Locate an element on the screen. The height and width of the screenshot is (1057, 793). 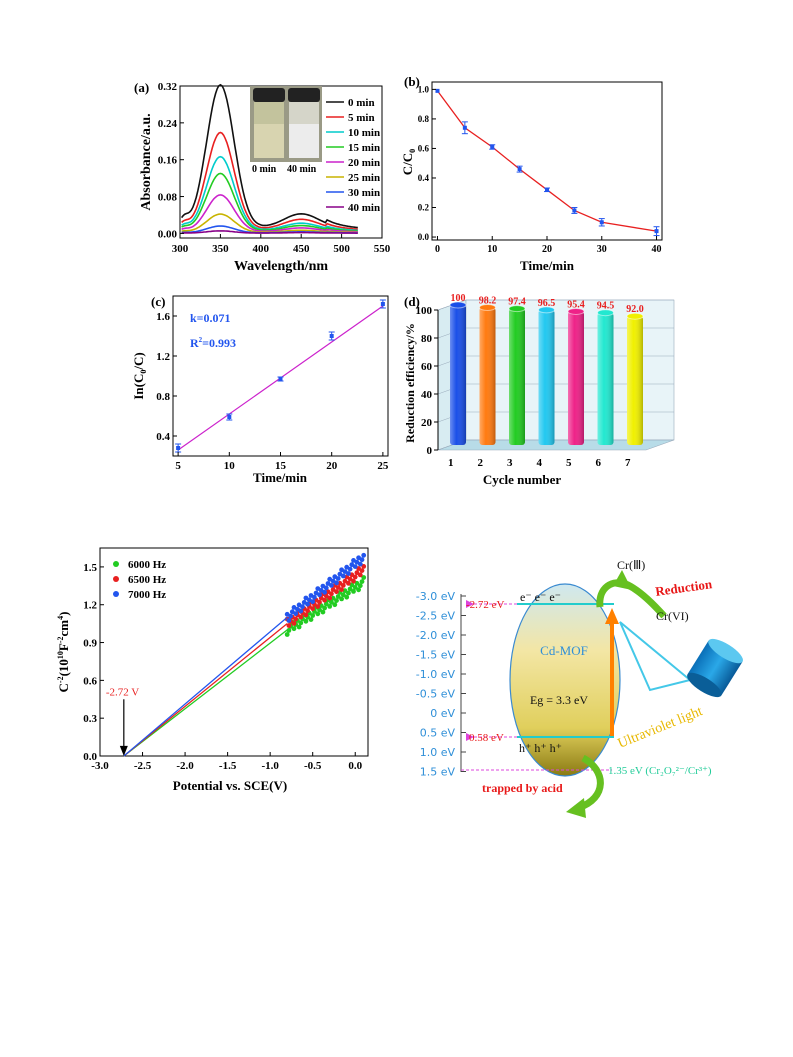
ms-ytick-label-4: 1.2 is located at coordinates (90, 606).